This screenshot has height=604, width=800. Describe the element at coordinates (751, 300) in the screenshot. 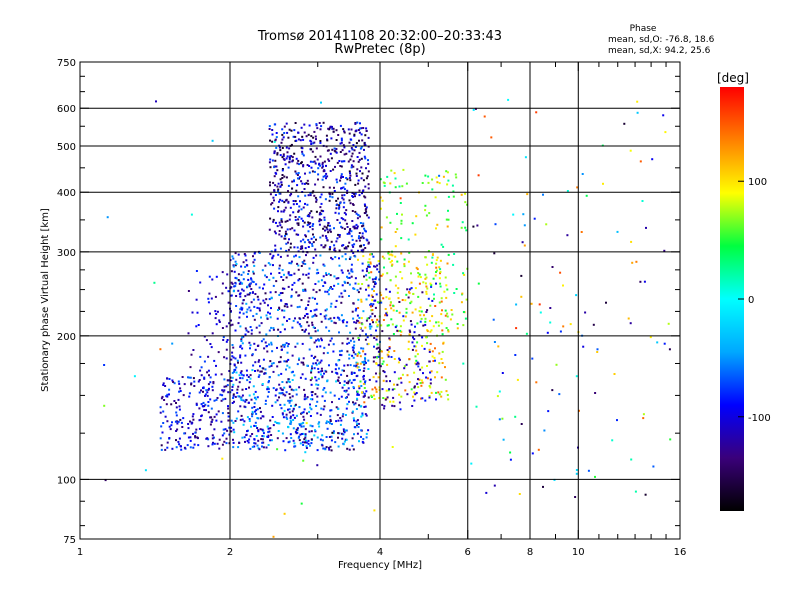

I see `colorbar-tick-label: 0` at that location.